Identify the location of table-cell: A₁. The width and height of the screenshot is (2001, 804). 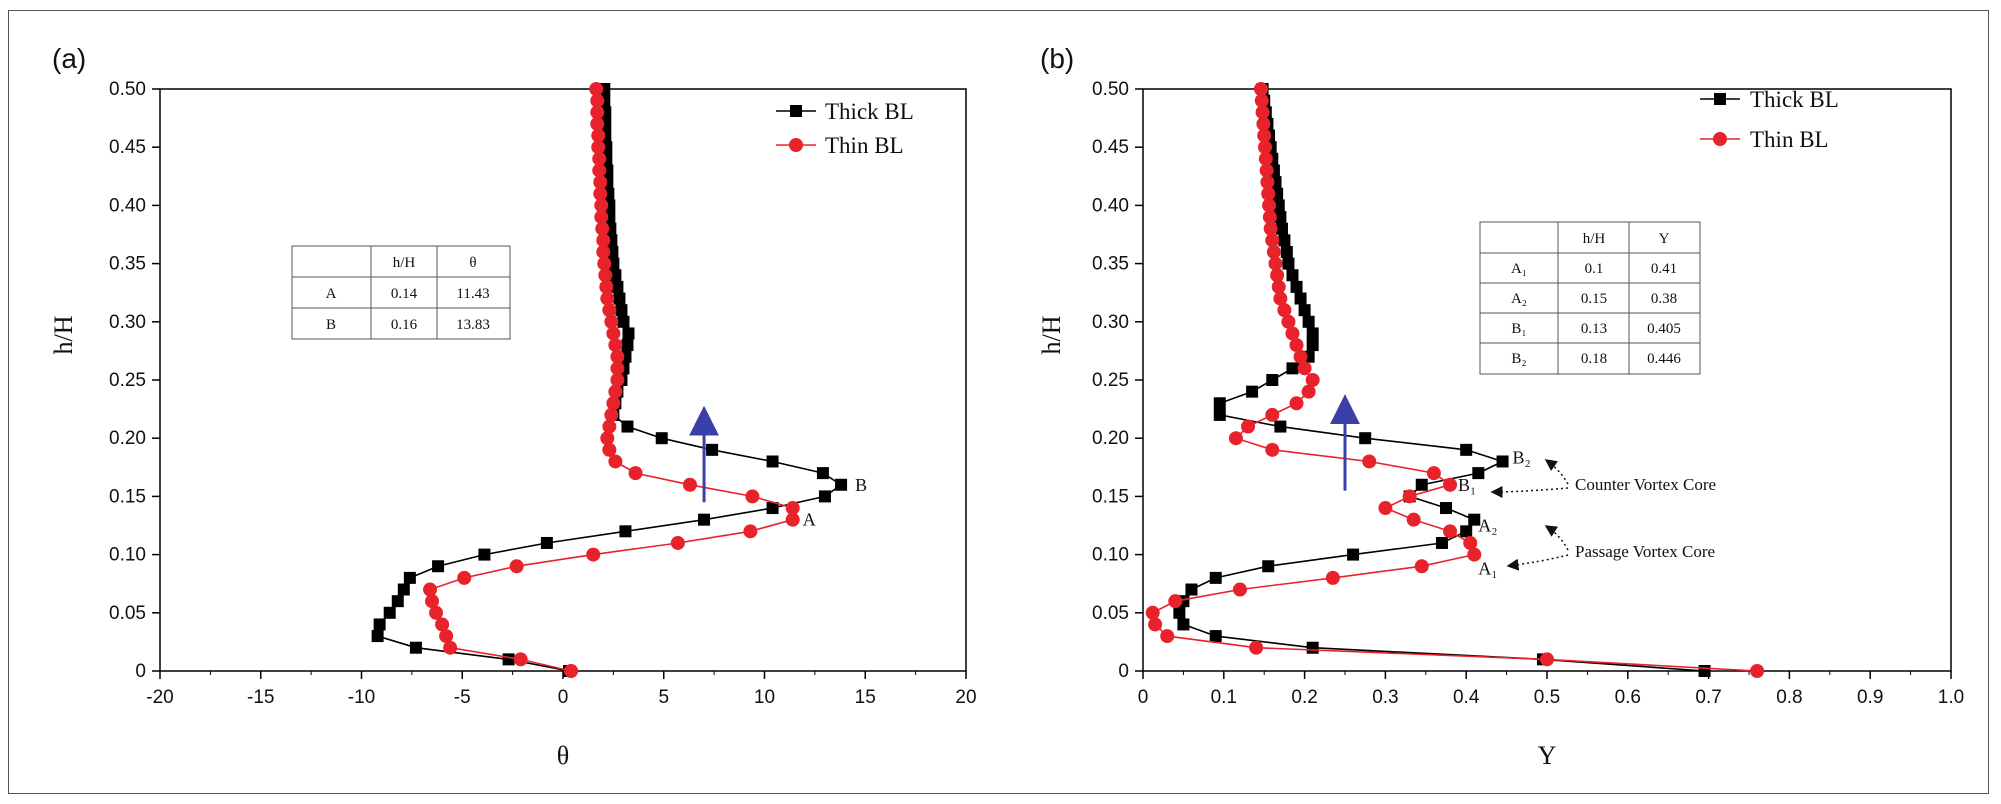
(1519, 269).